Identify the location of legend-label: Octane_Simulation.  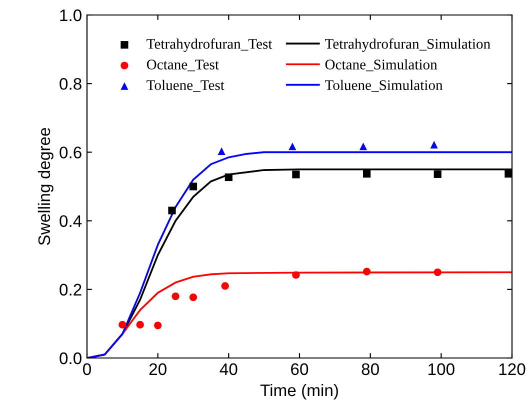
(381, 65).